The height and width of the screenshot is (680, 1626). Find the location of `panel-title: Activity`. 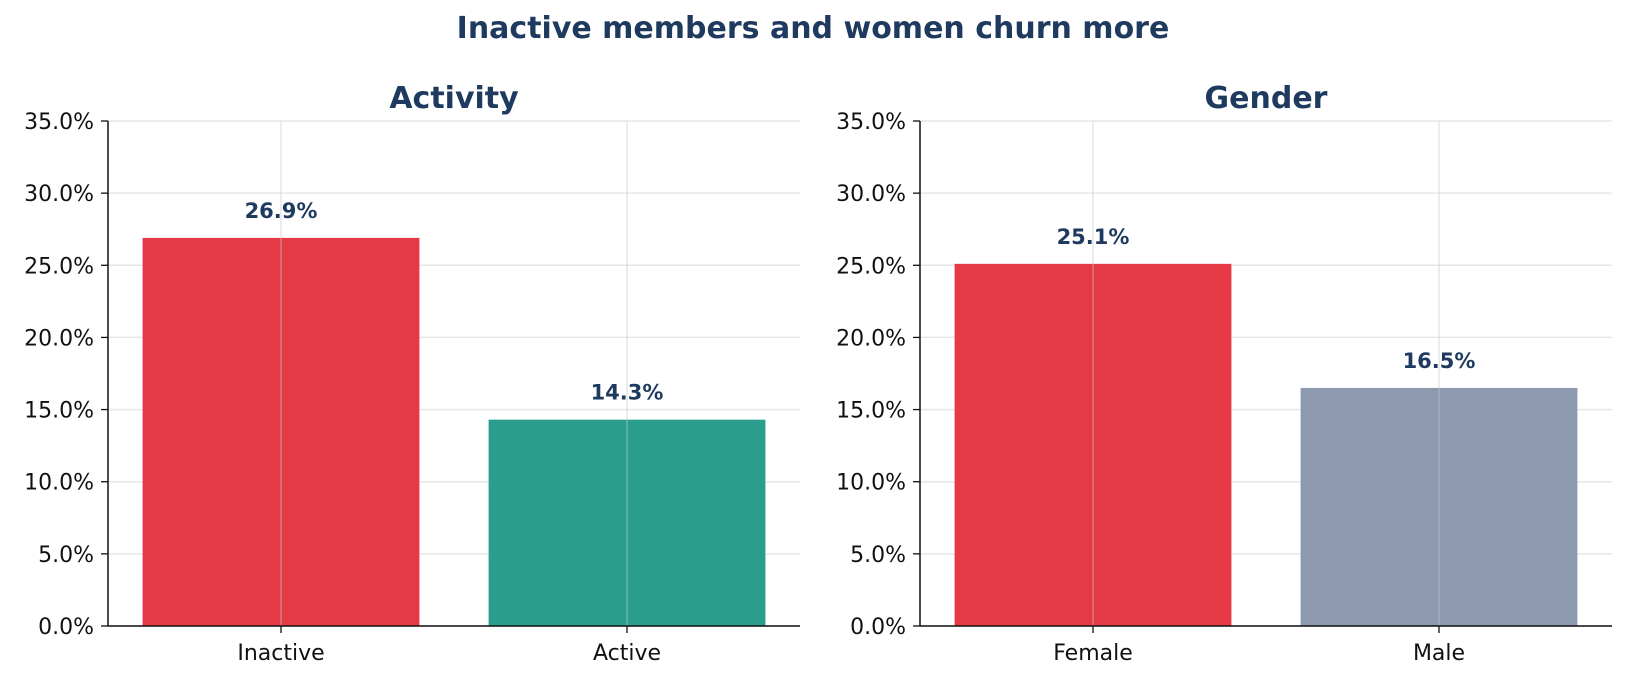

panel-title: Activity is located at coordinates (454, 98).